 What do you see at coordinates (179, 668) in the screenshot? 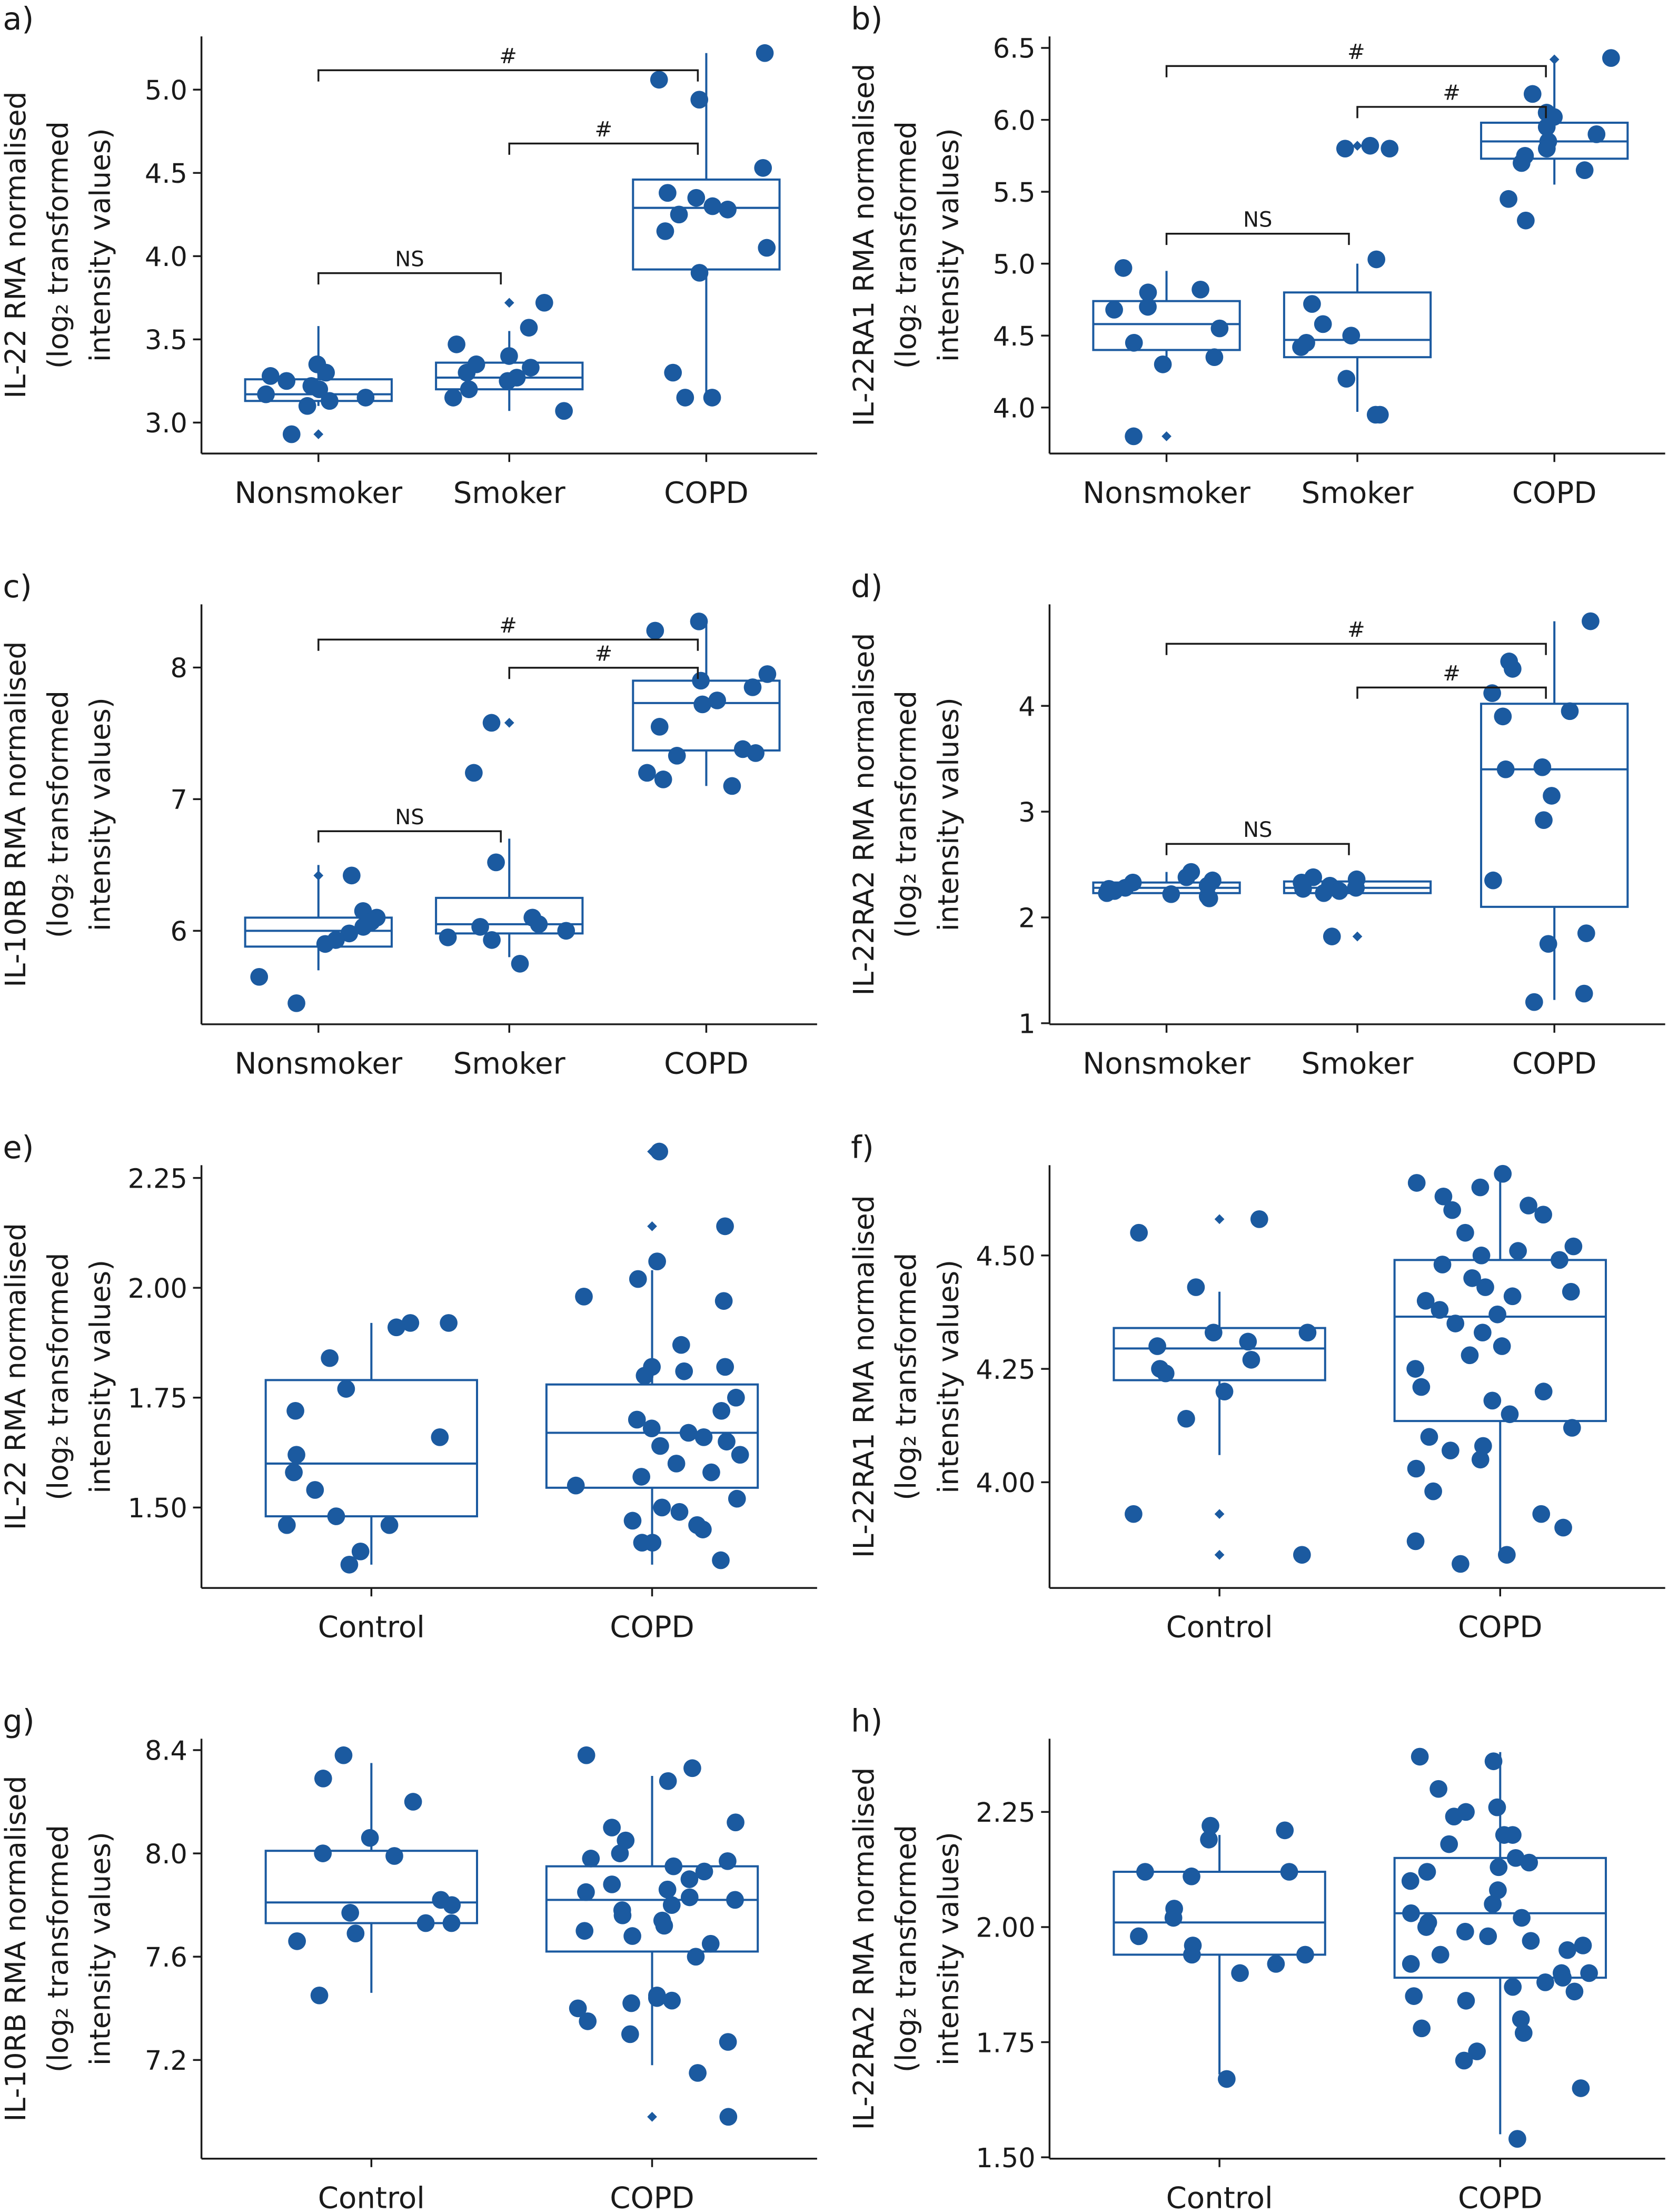
I see `y-tick-label: 8` at bounding box center [179, 668].